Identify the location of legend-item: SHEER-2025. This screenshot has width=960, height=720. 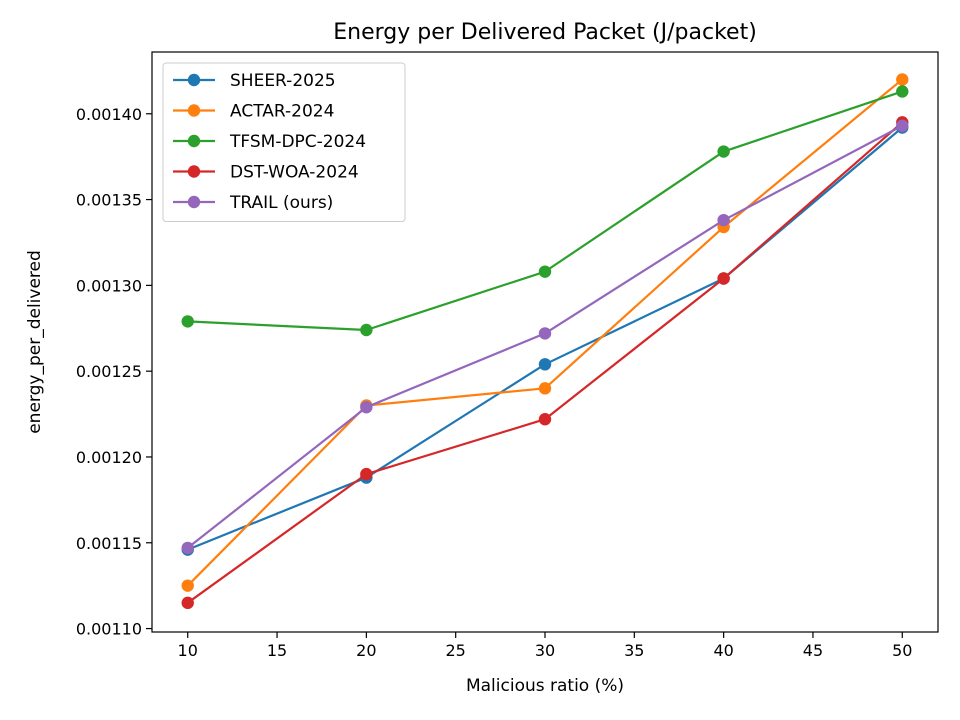
(254, 81).